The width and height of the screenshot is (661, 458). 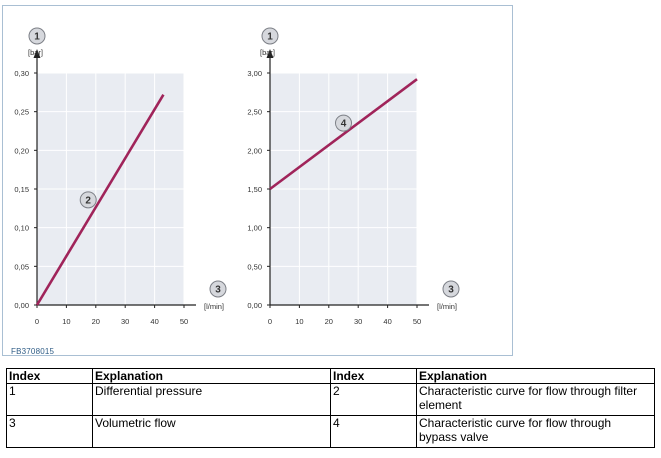 I want to click on table-cell: Volumetric flow, so click(x=211, y=431).